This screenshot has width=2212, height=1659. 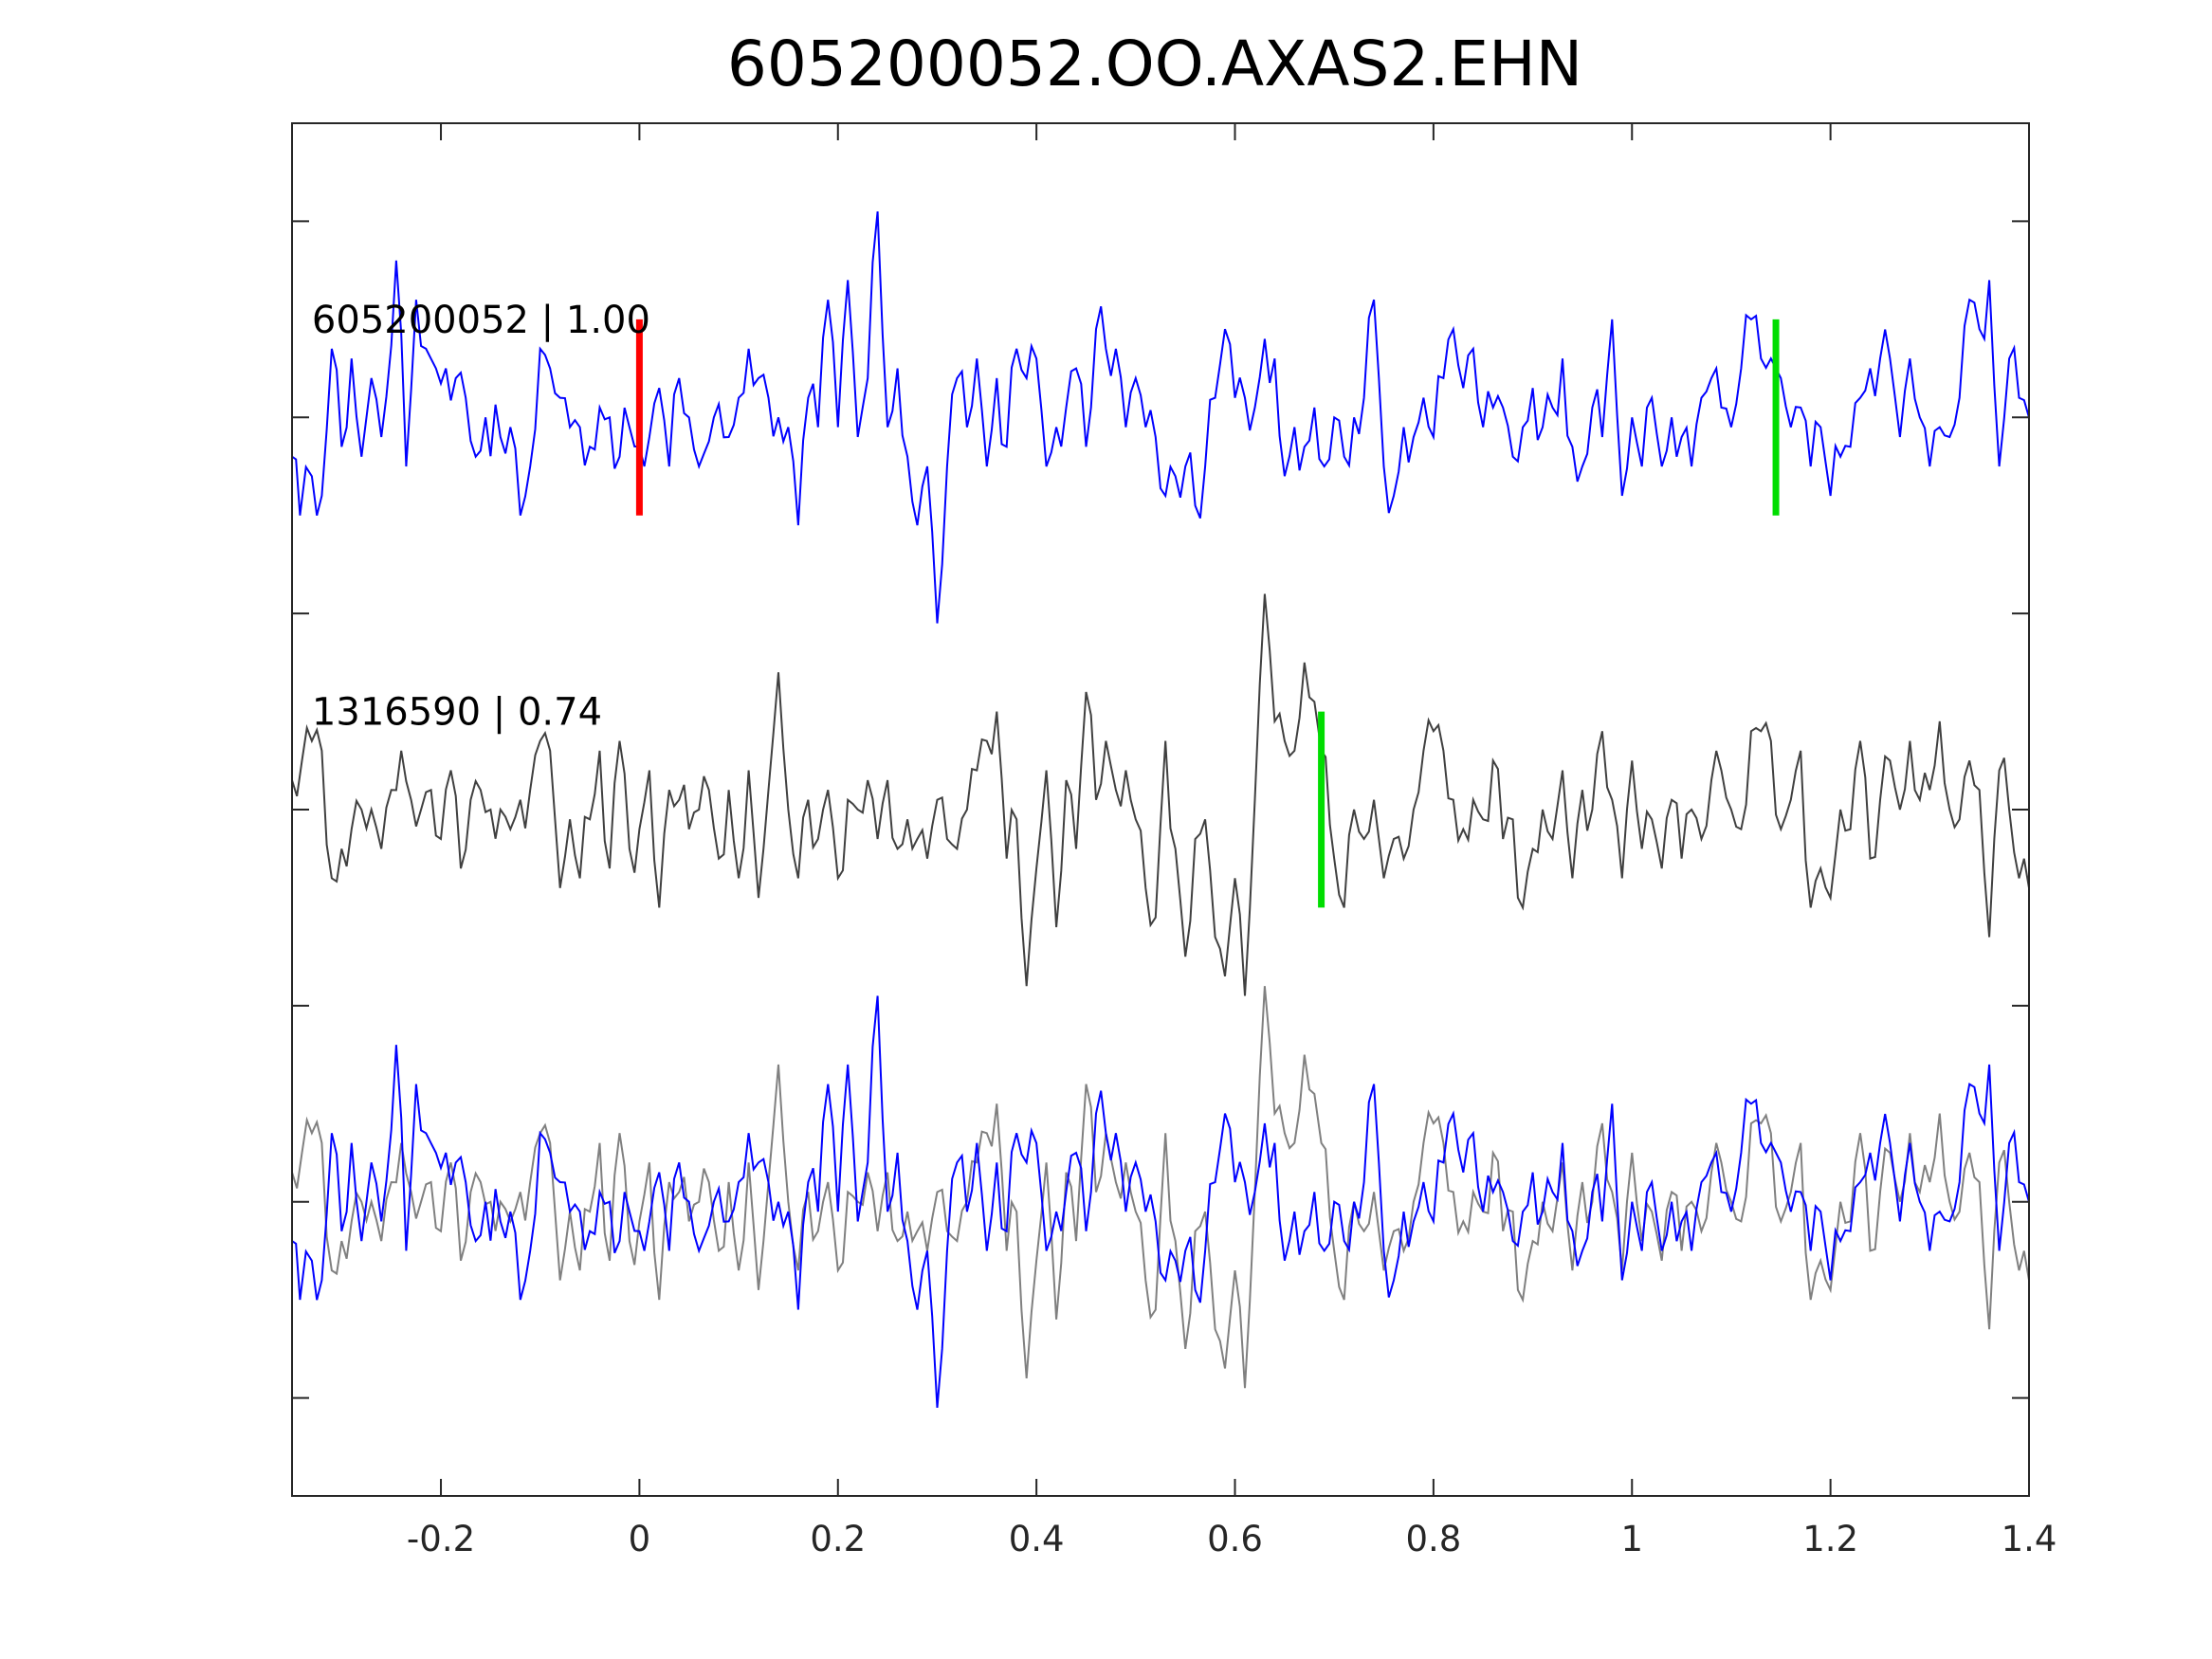 I want to click on x-tick-label: 1.2, so click(x=1830, y=1539).